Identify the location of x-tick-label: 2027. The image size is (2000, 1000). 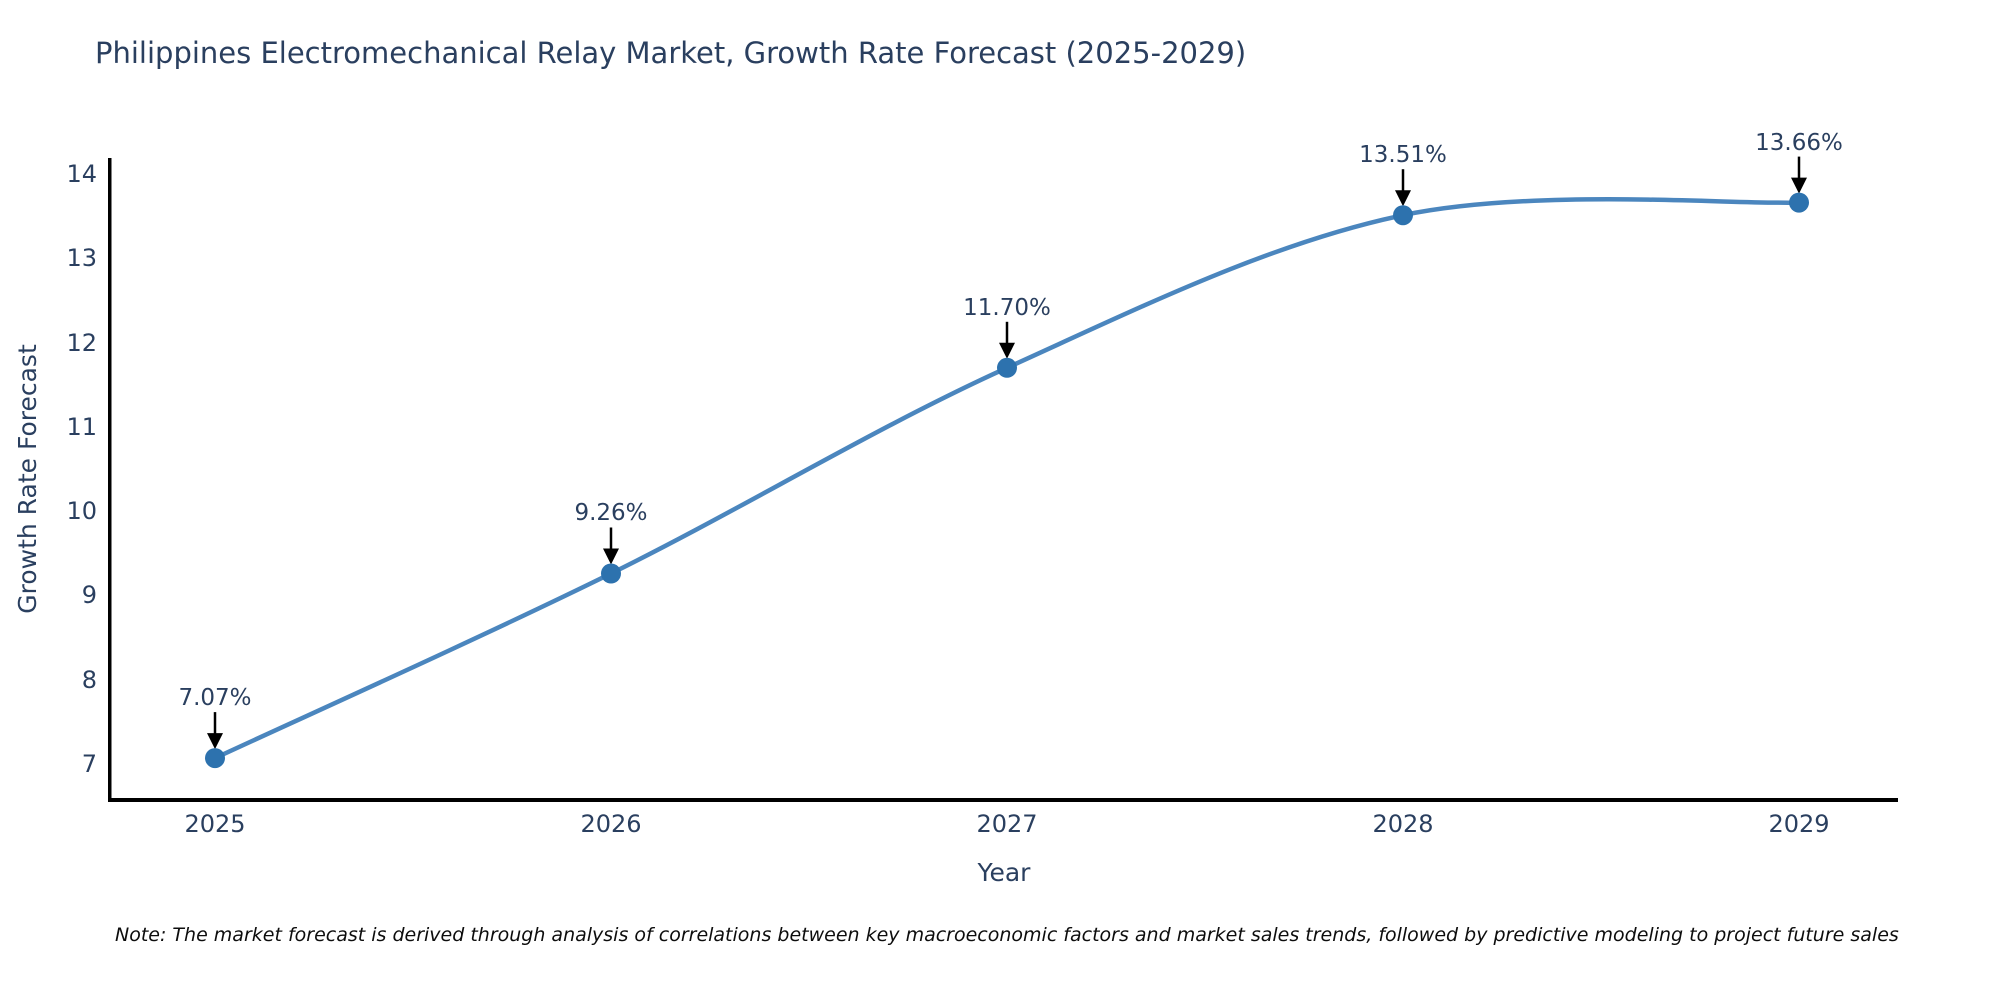
(1007, 824).